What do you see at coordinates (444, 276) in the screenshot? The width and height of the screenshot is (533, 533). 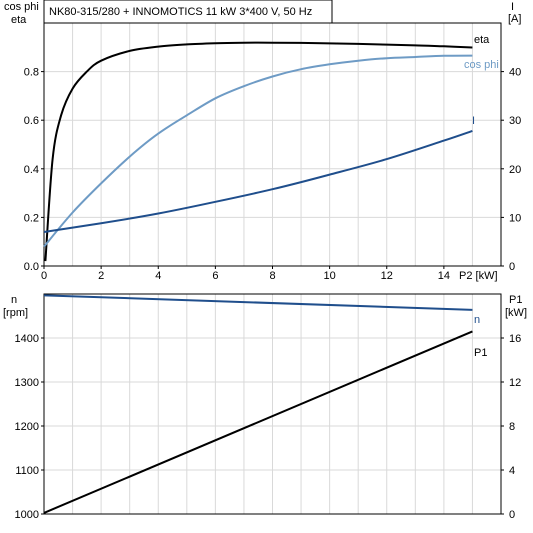 I see `x-tick-label: 14` at bounding box center [444, 276].